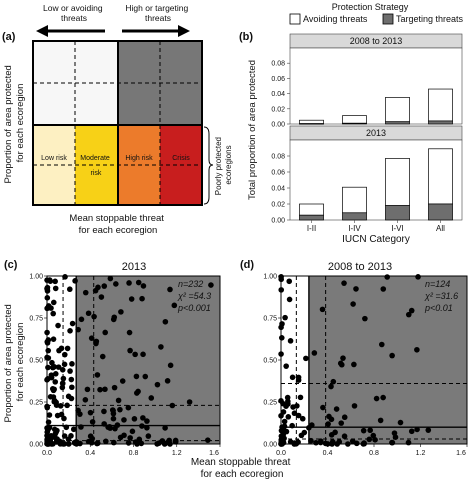  I want to click on panel-d-stats: n=124 χ² =31.6 p<0.01, so click(442, 296).